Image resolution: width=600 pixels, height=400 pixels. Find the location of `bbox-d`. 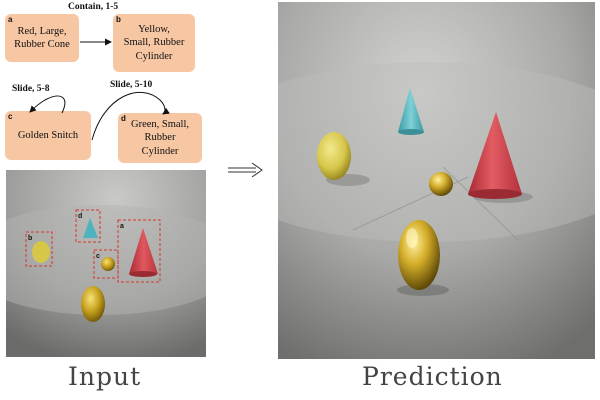

bbox-d is located at coordinates (88, 226).